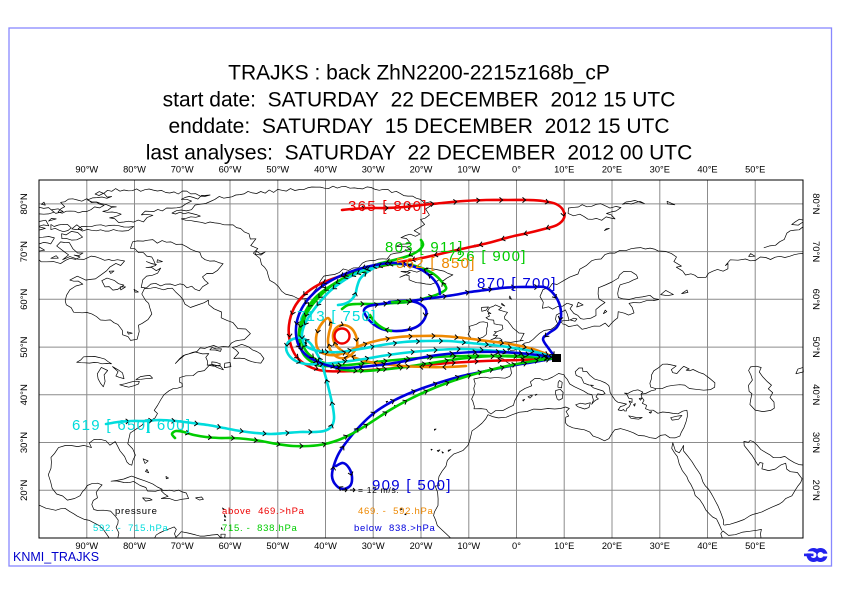  I want to click on svg-text: 715. - 838.hPa, so click(259, 528).